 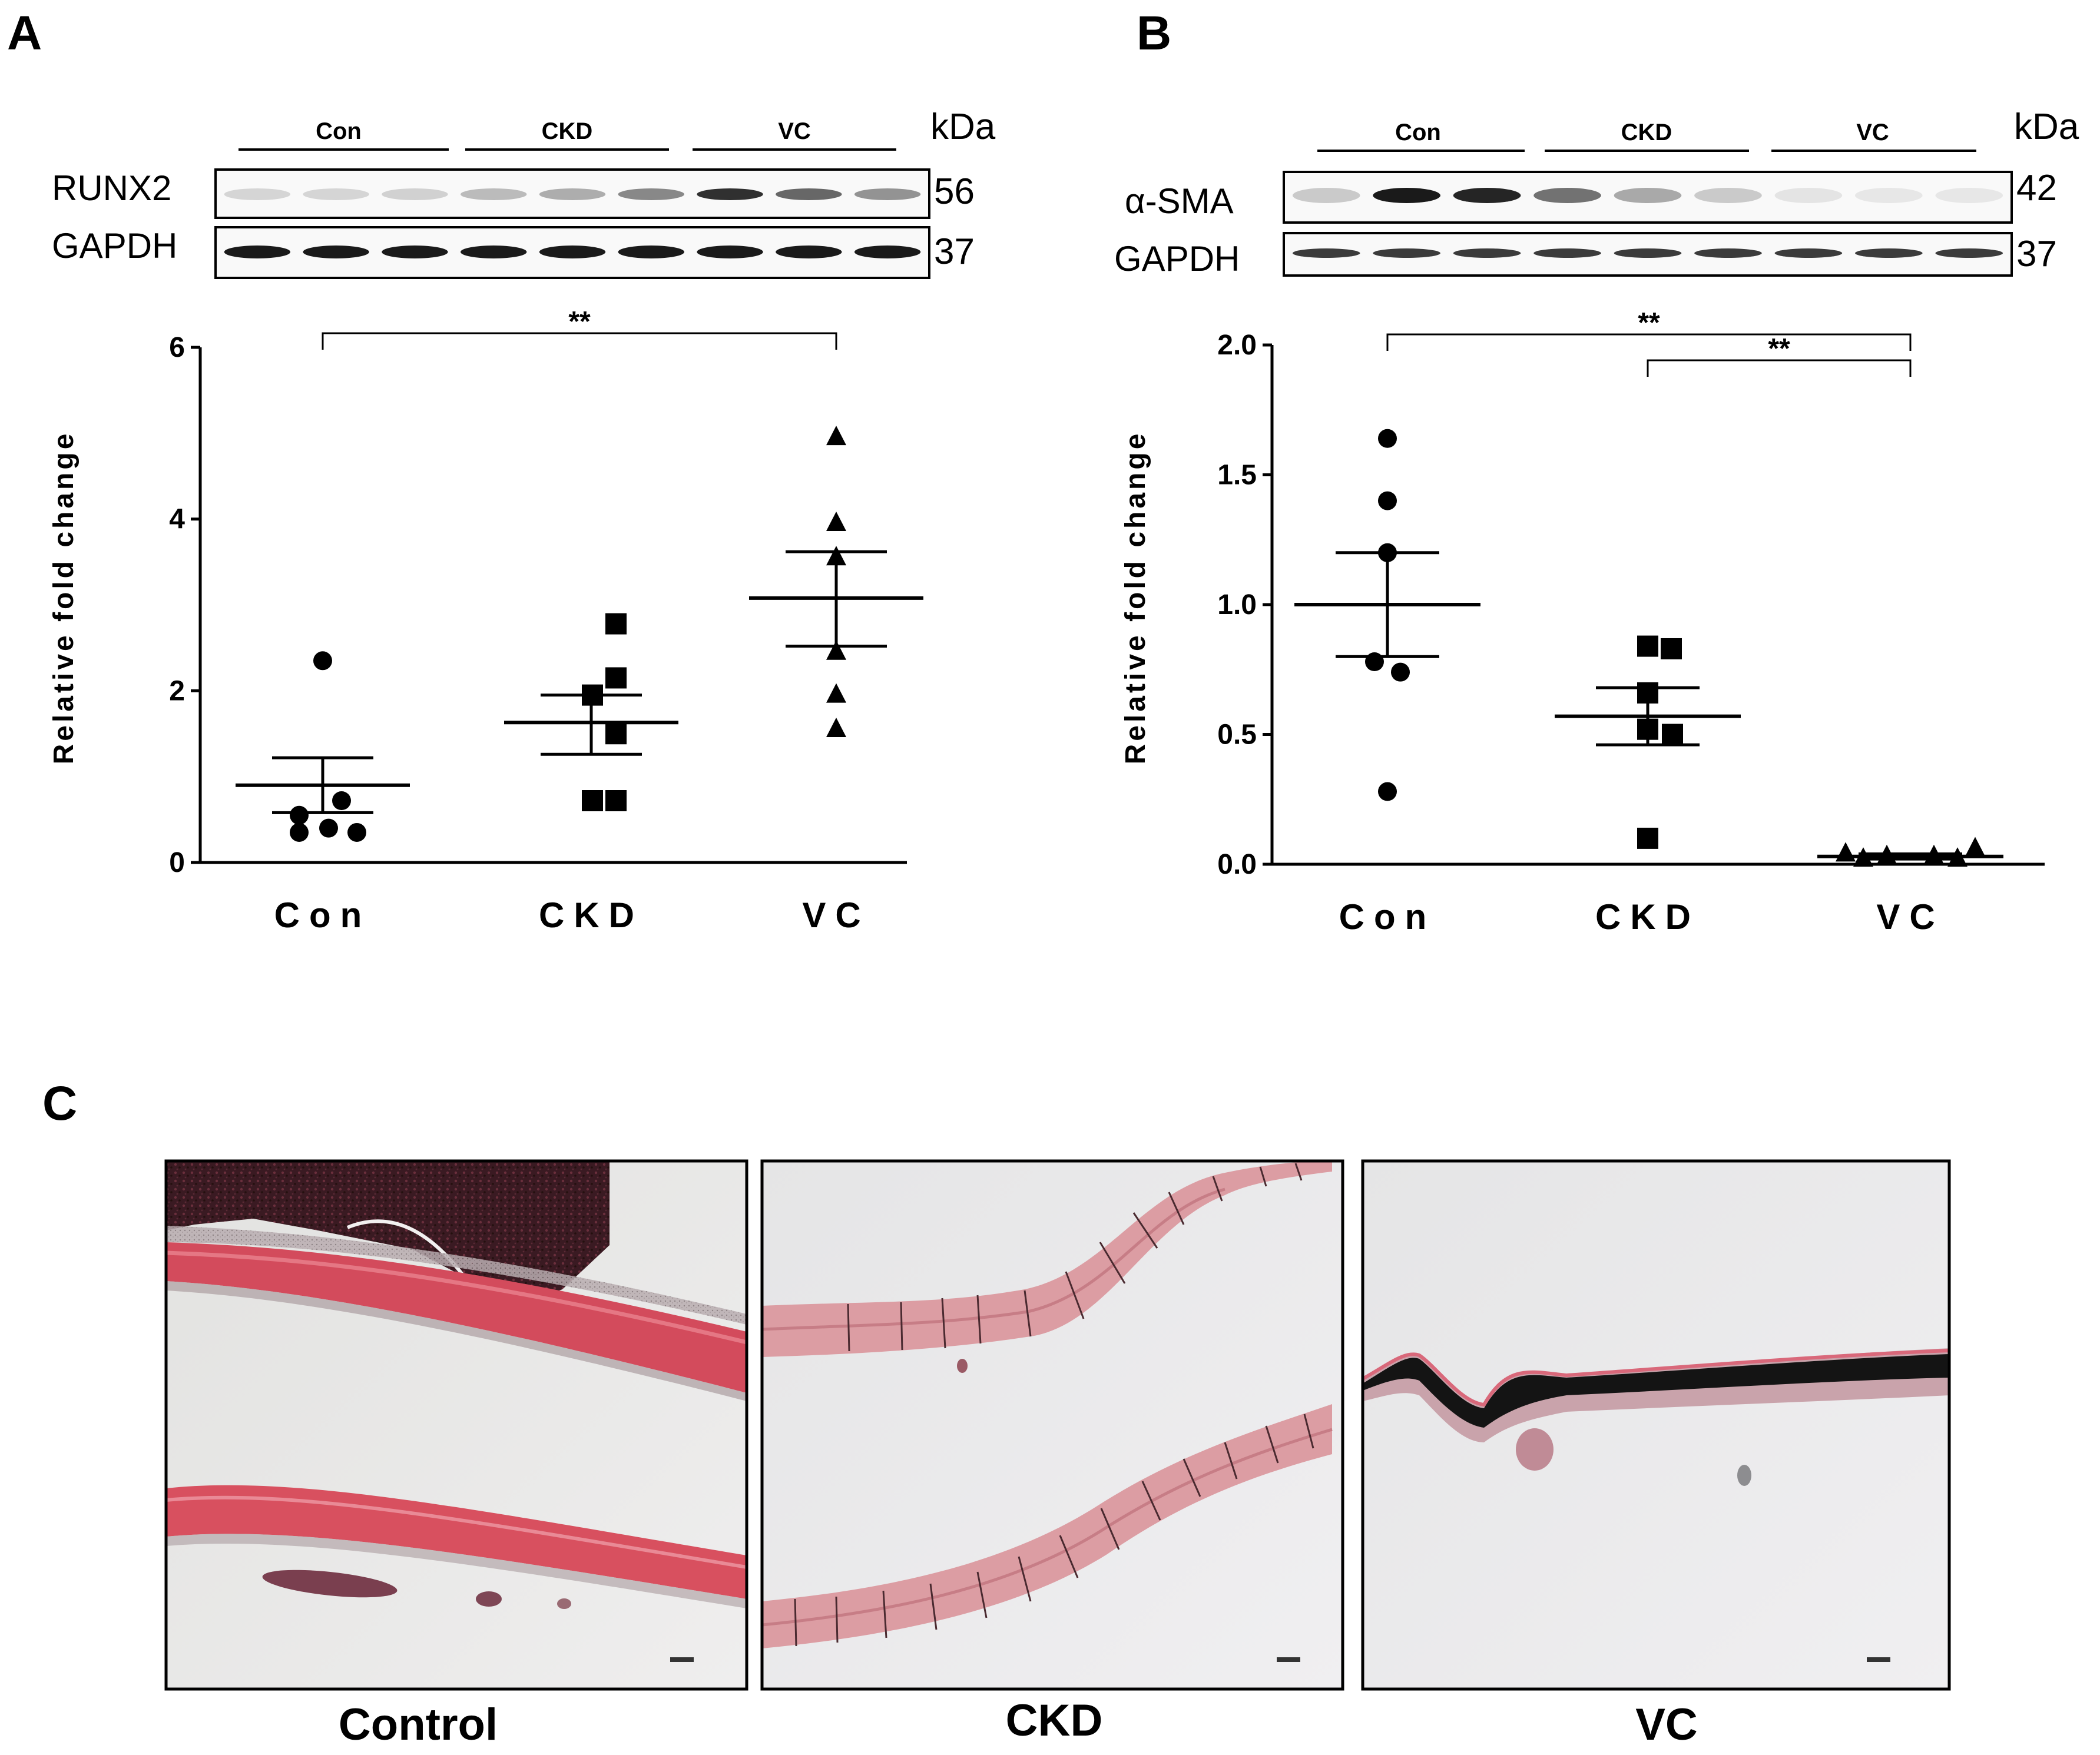 What do you see at coordinates (1387, 917) in the screenshot?
I see `chart-b-xtick-label-con: Con` at bounding box center [1387, 917].